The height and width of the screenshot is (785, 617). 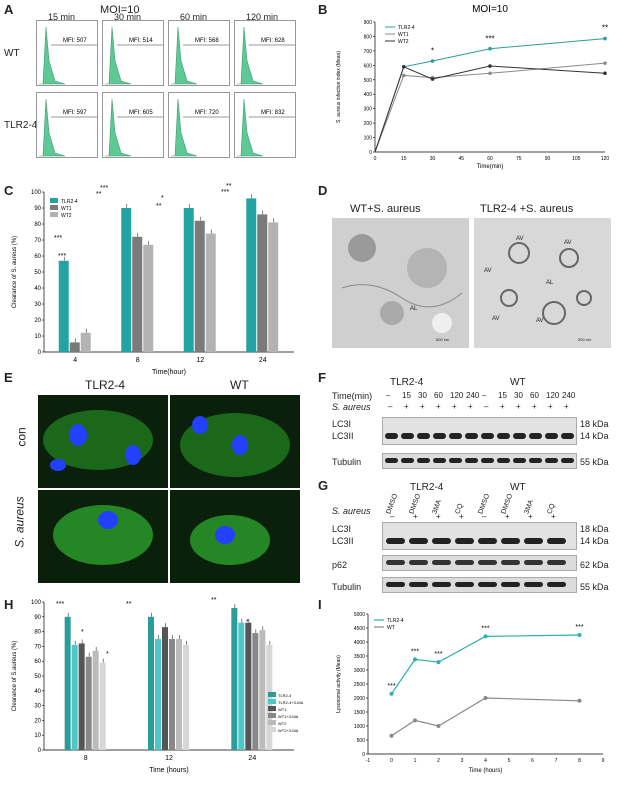 What do you see at coordinates (141, 113) in the screenshot?
I see `mfi-label: MFI: 605` at bounding box center [141, 113].